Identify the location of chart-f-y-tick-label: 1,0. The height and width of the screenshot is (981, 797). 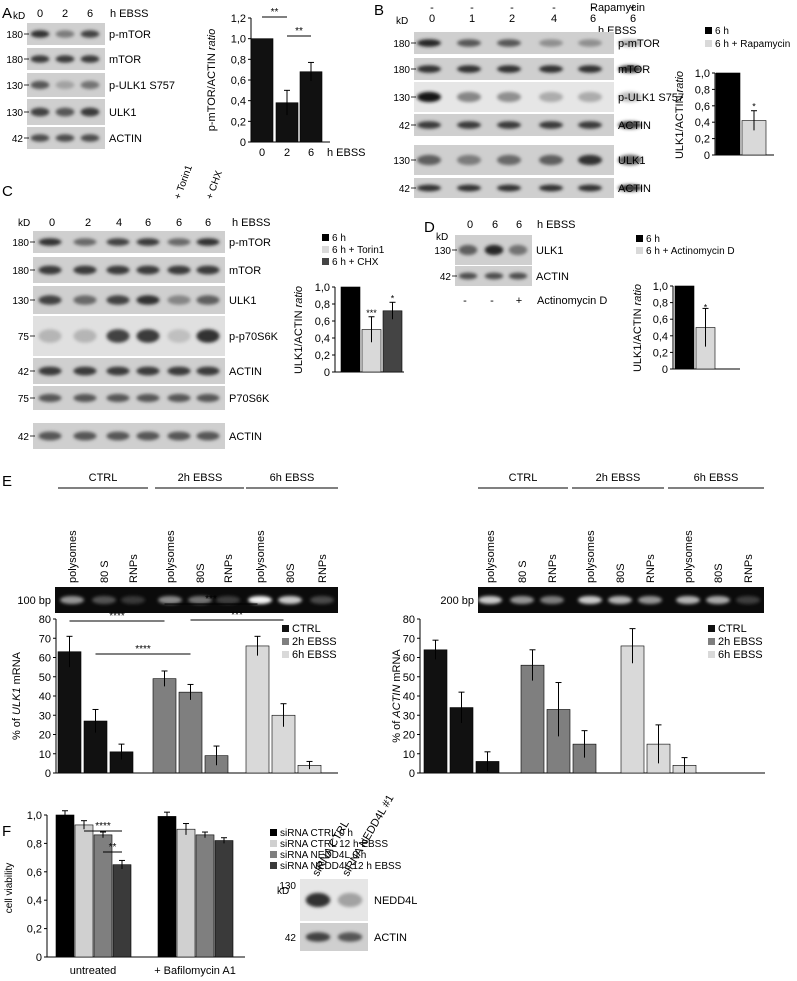
(34, 816).